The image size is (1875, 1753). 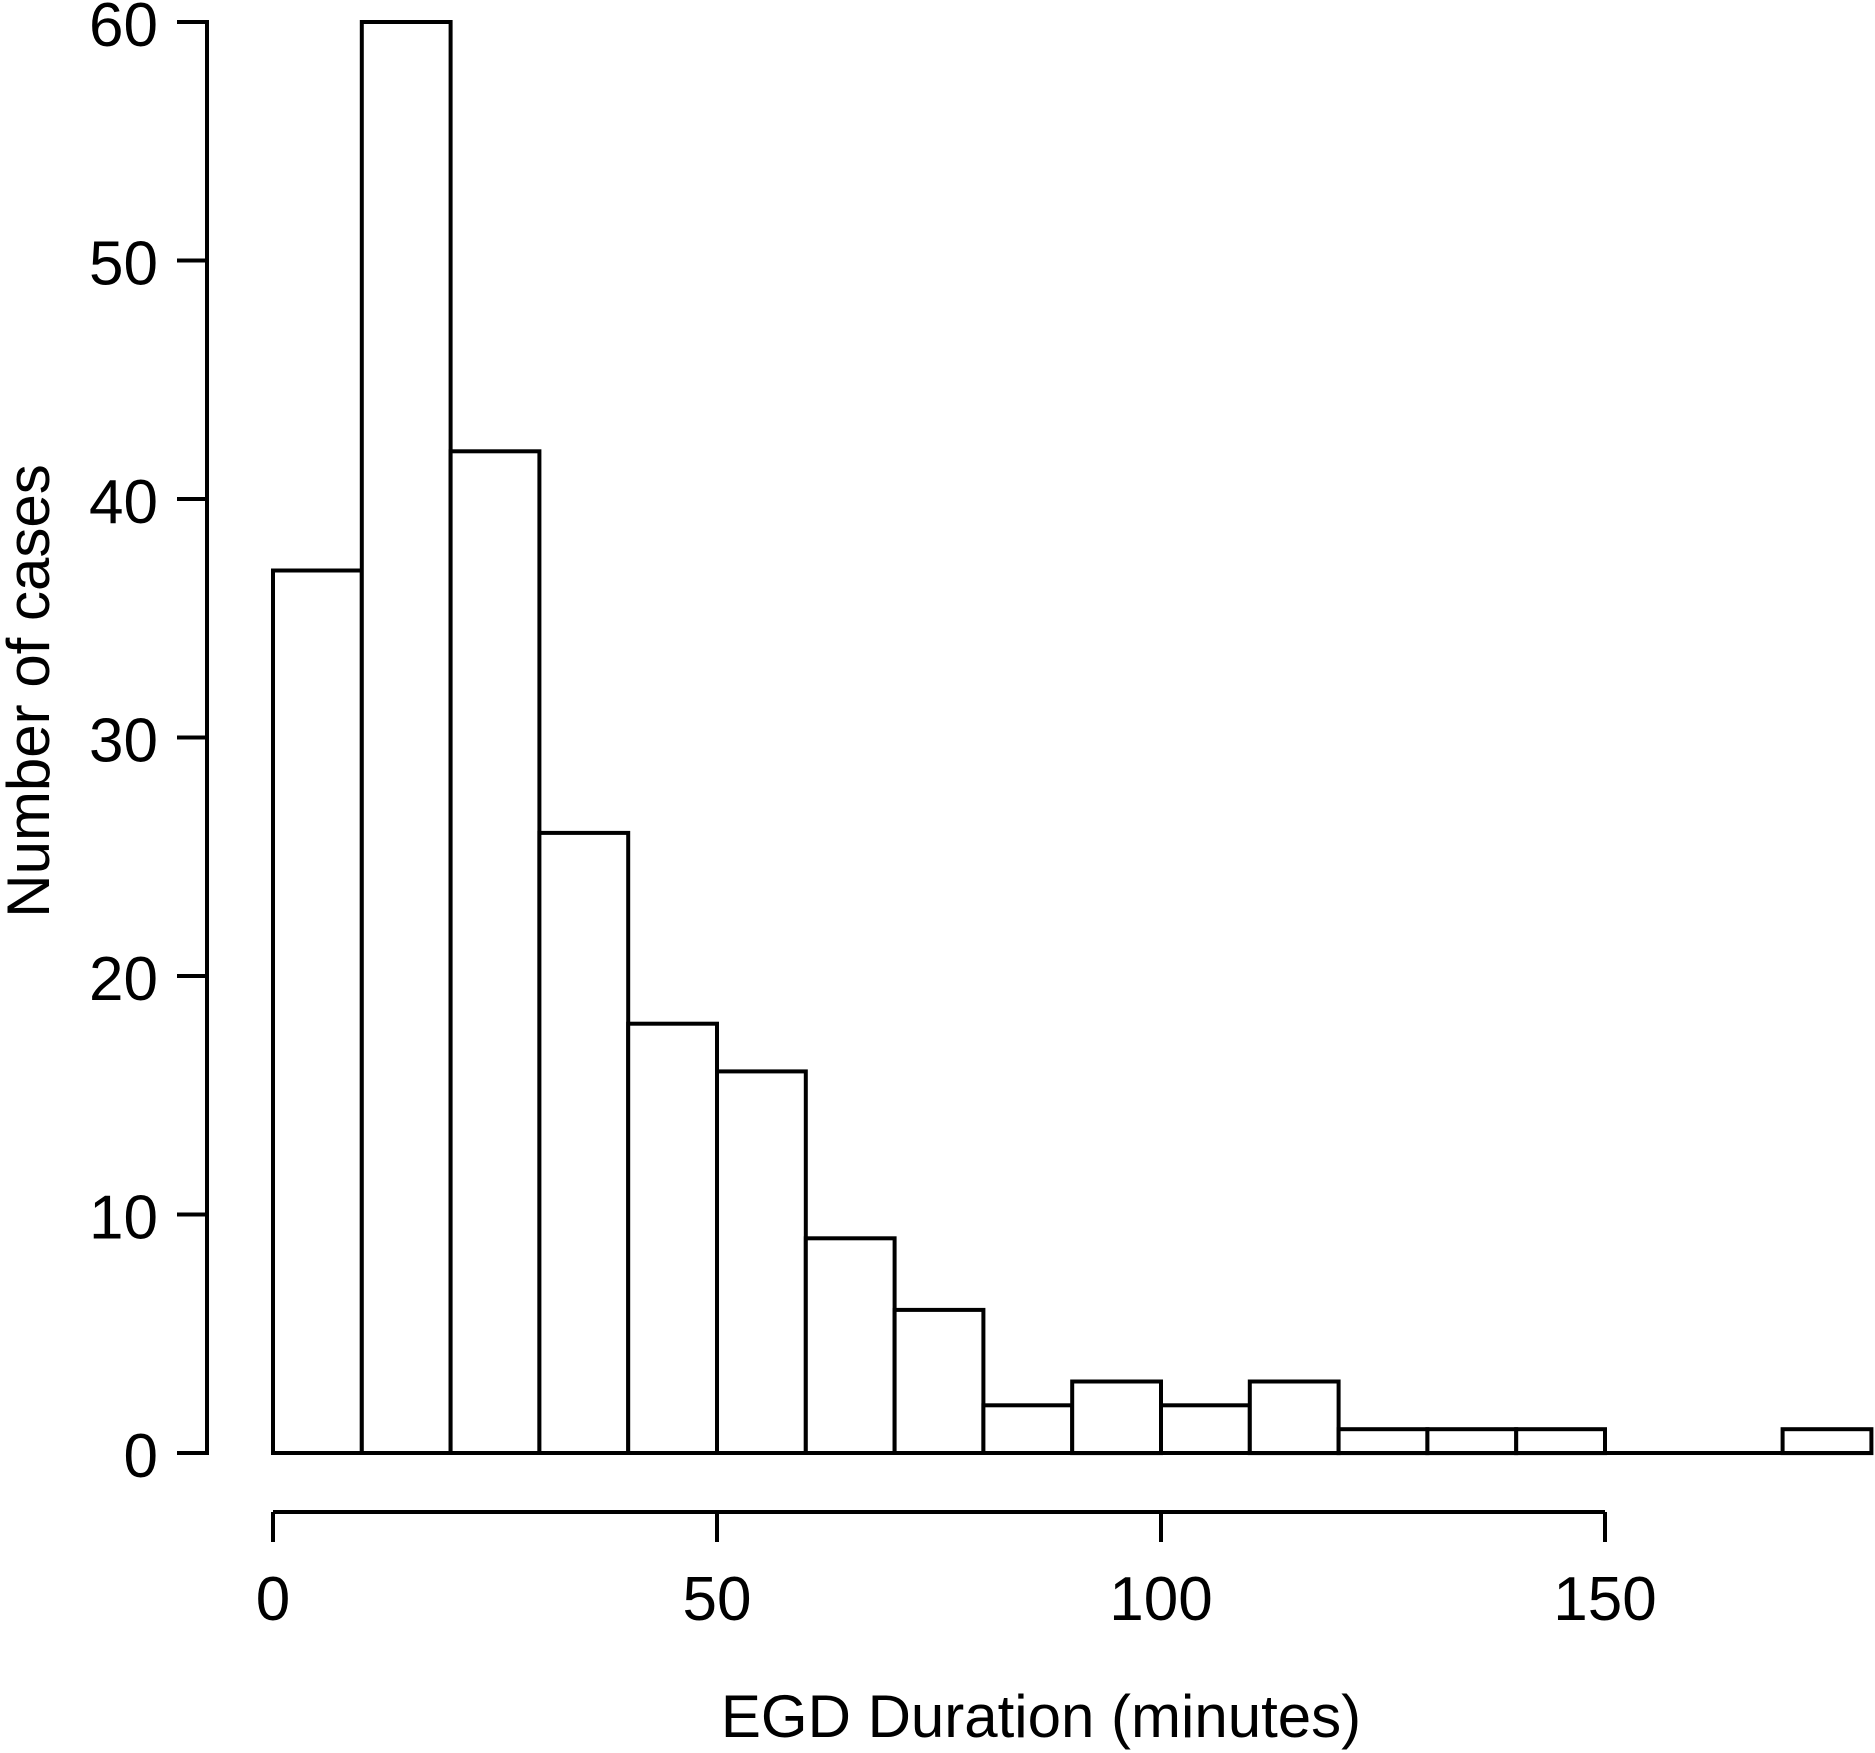 I want to click on y-tick-label: 40, so click(x=123, y=502).